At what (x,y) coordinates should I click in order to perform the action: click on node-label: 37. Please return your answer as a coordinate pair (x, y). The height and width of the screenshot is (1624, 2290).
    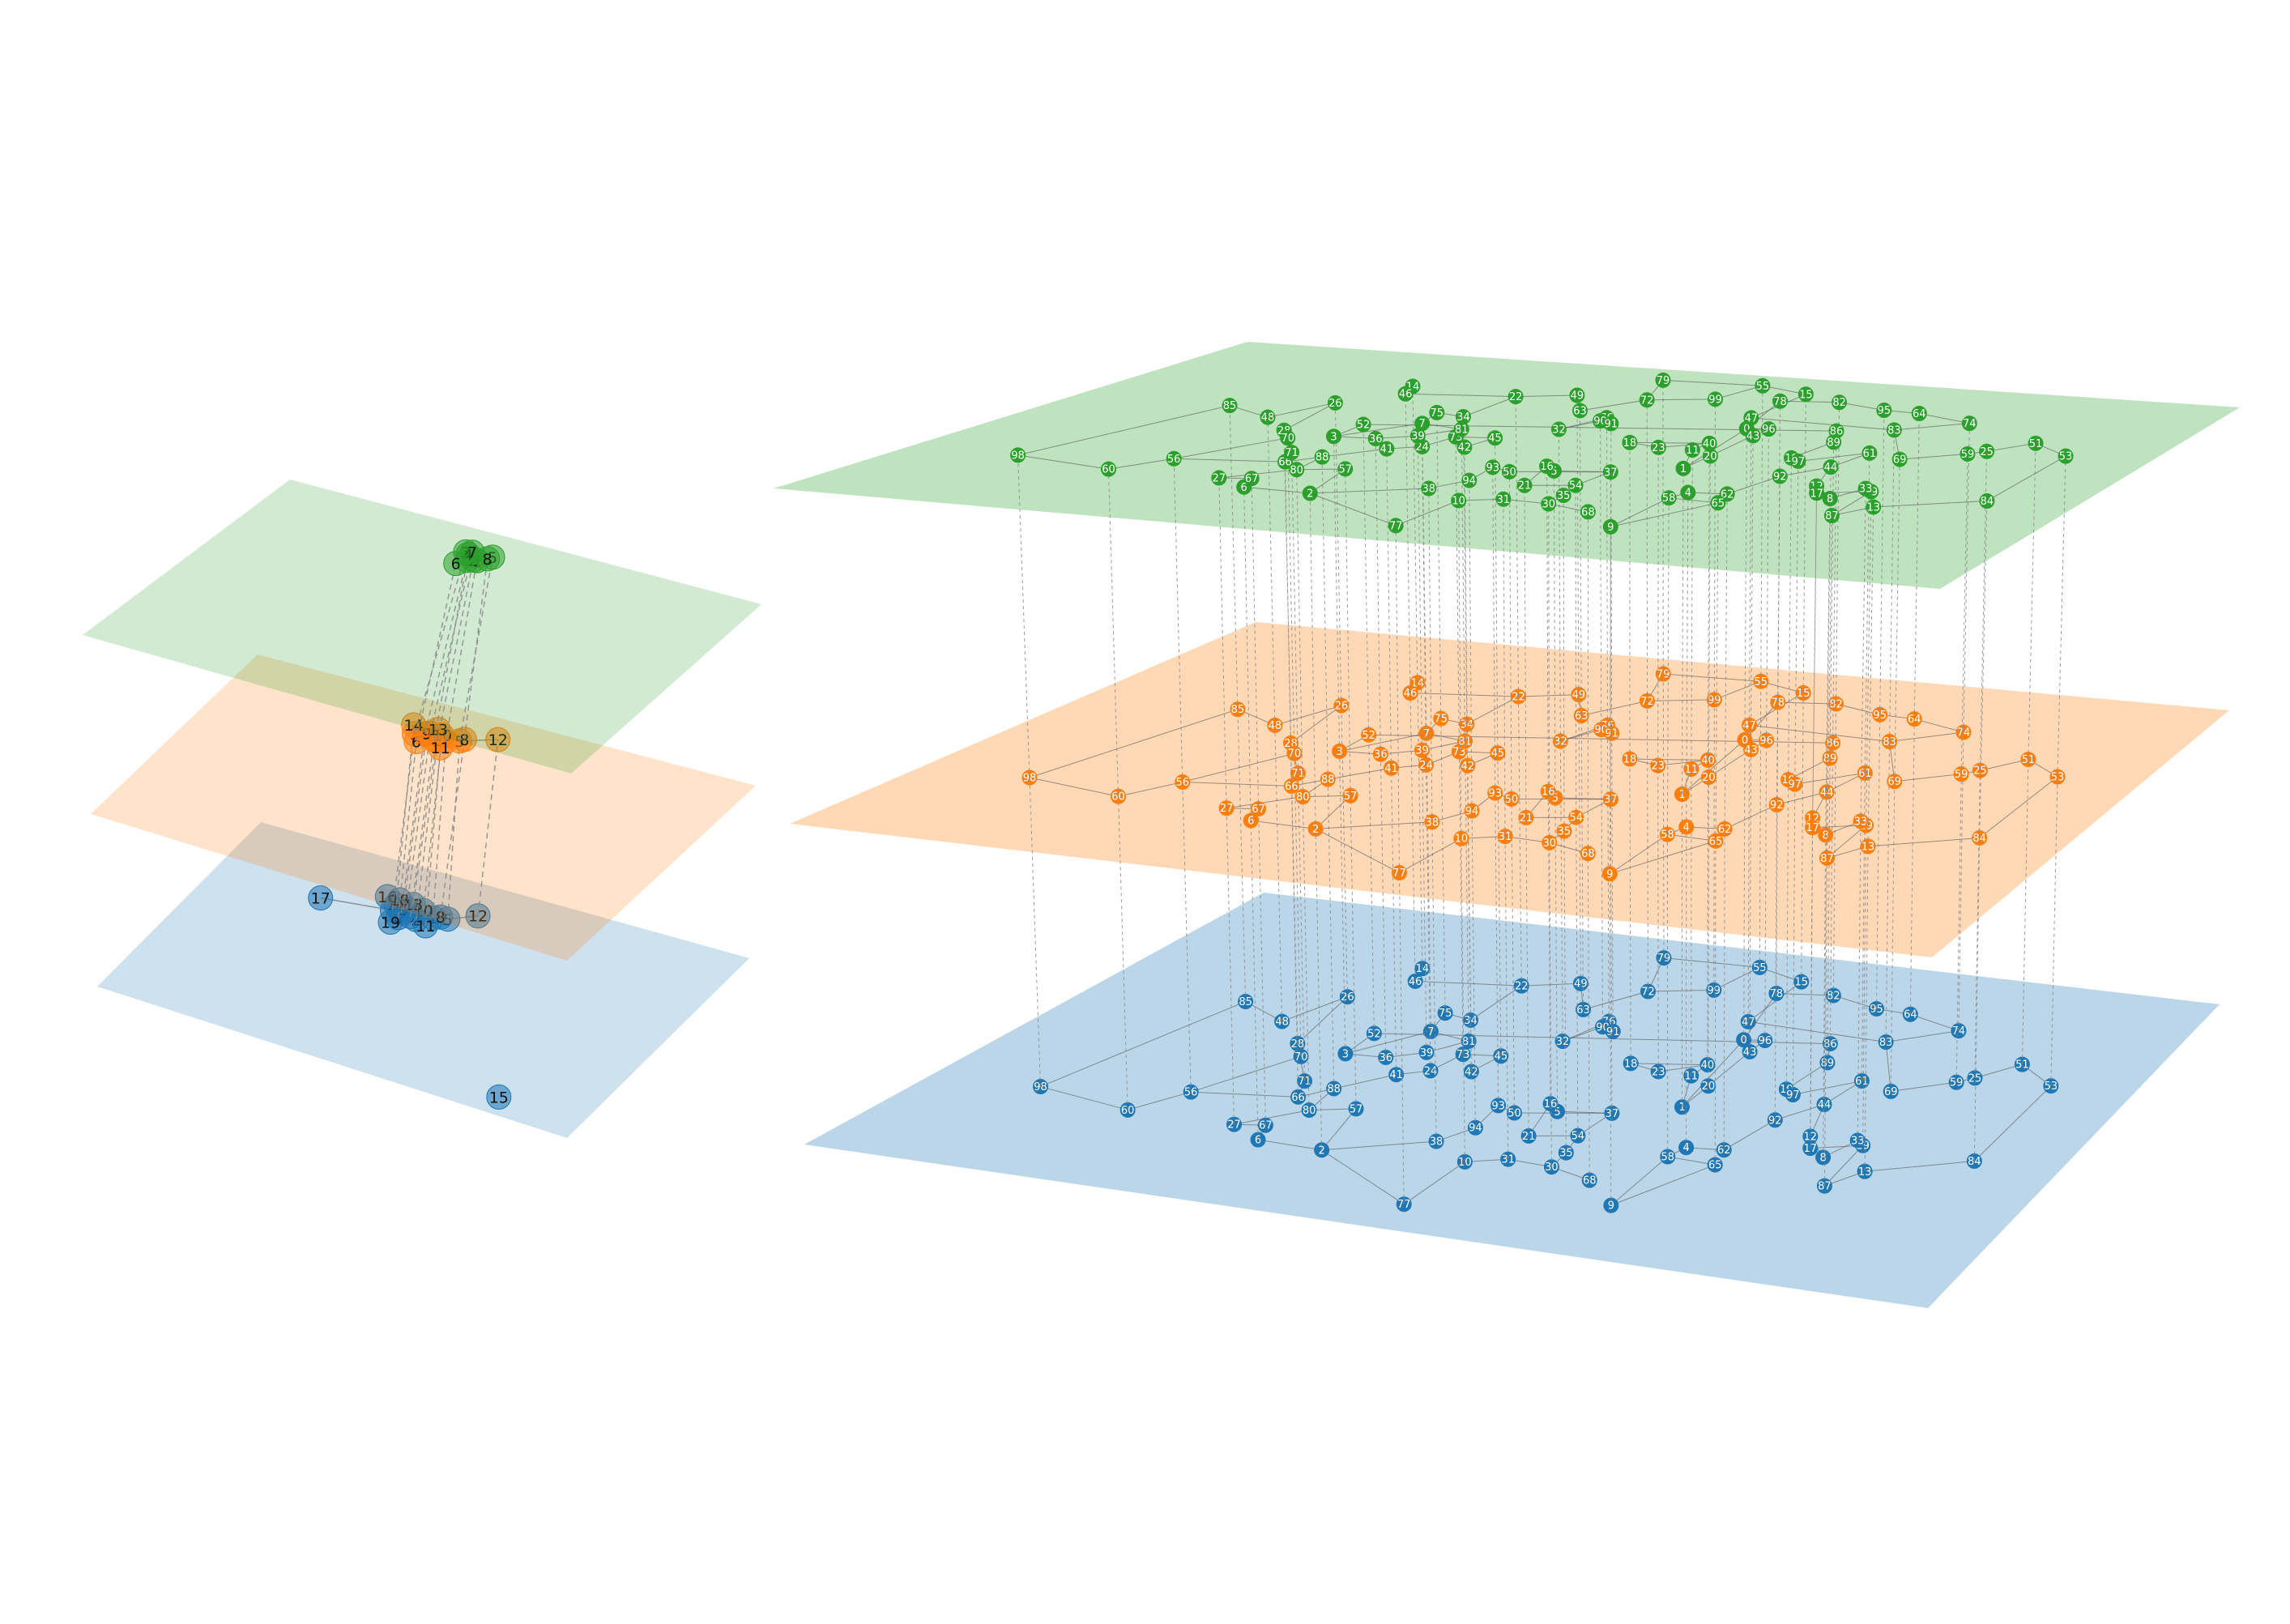
    Looking at the image, I should click on (1611, 473).